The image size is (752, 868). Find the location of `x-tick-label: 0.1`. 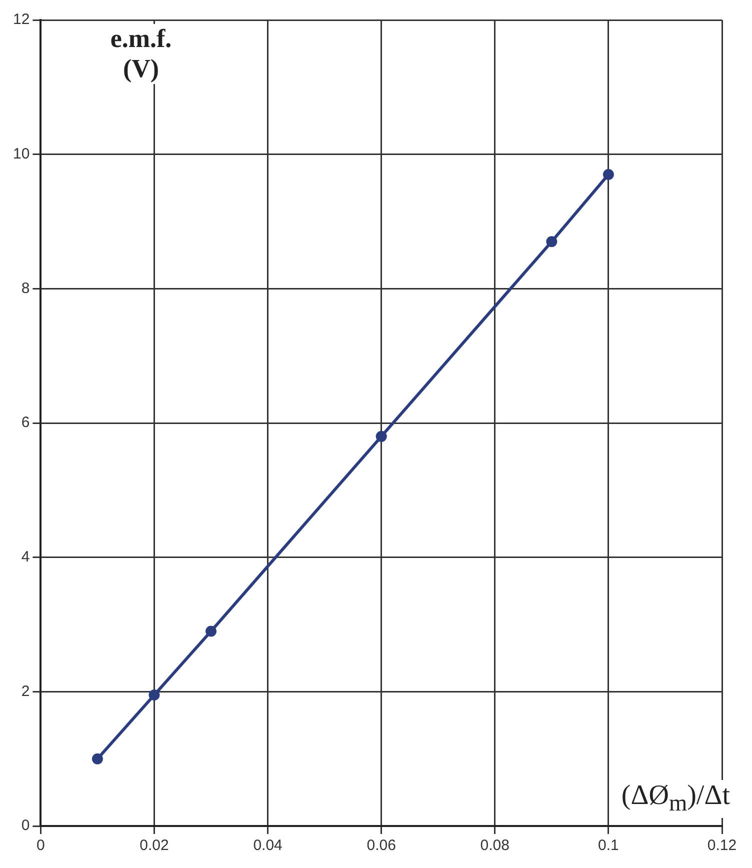

x-tick-label: 0.1 is located at coordinates (608, 845).